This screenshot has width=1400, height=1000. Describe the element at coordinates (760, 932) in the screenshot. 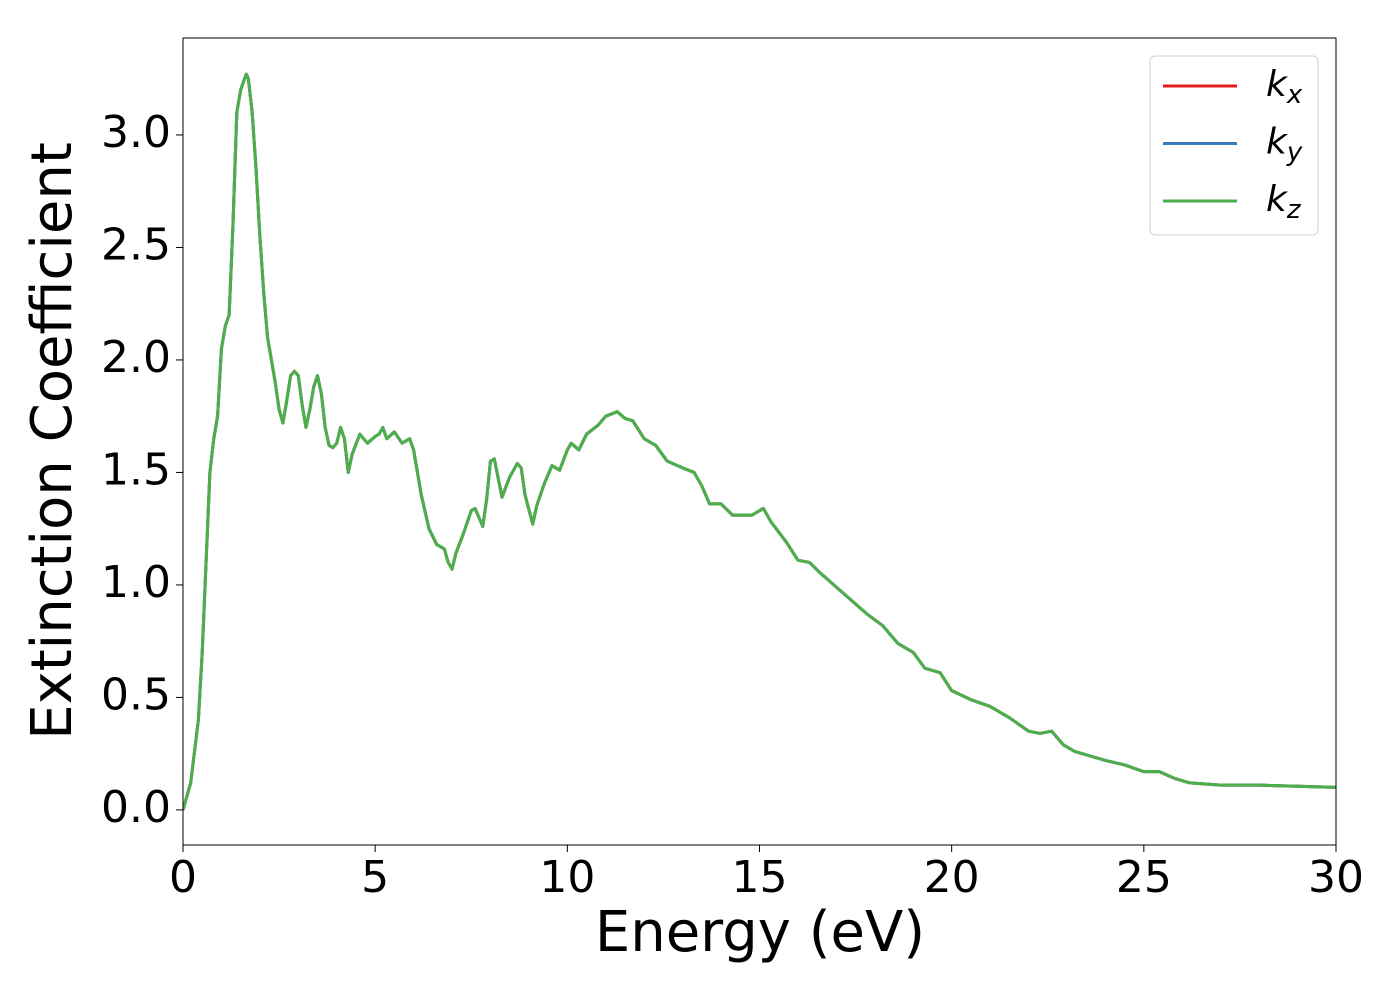

I see `x-axis-label: Energy (eV)` at that location.